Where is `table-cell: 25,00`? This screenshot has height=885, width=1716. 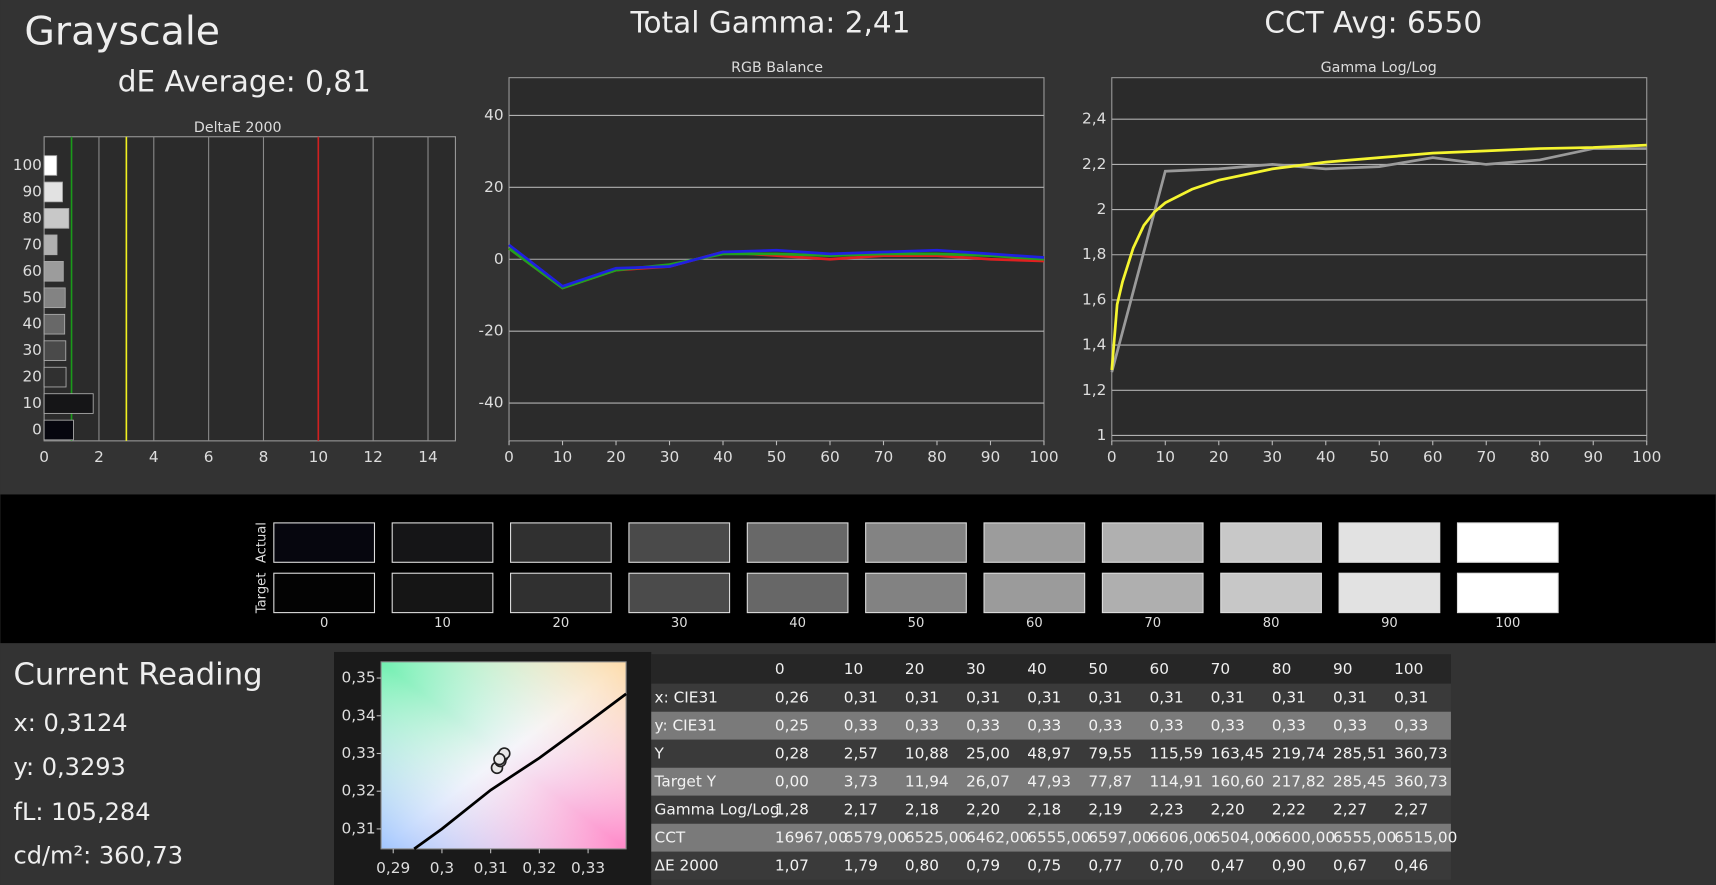 table-cell: 25,00 is located at coordinates (988, 753).